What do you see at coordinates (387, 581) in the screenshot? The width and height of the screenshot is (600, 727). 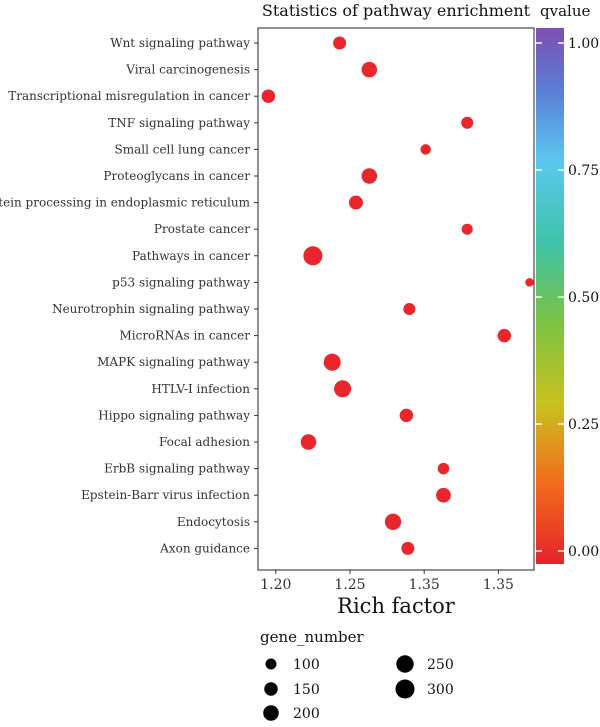 I see `x-axis: 1.20 1.25 1.35 1.35` at bounding box center [387, 581].